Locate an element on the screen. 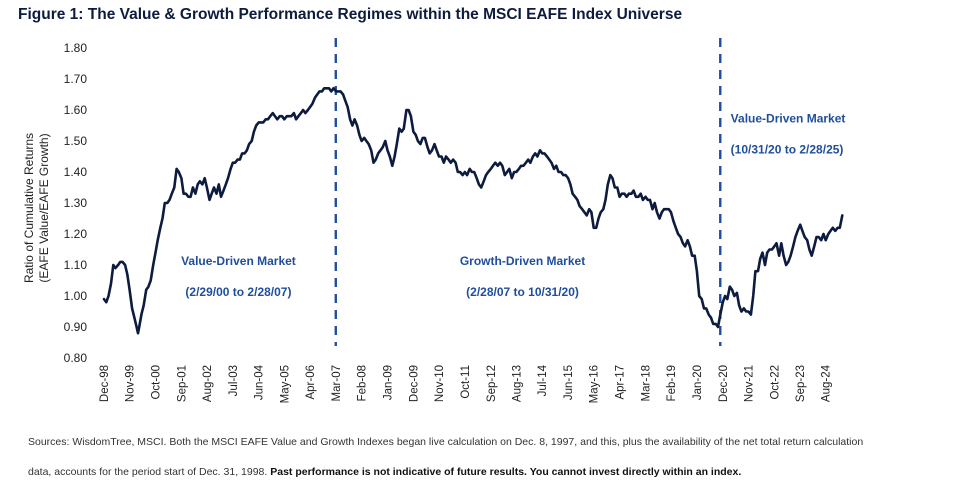  x-tick-label: Dec-20 is located at coordinates (724, 383).